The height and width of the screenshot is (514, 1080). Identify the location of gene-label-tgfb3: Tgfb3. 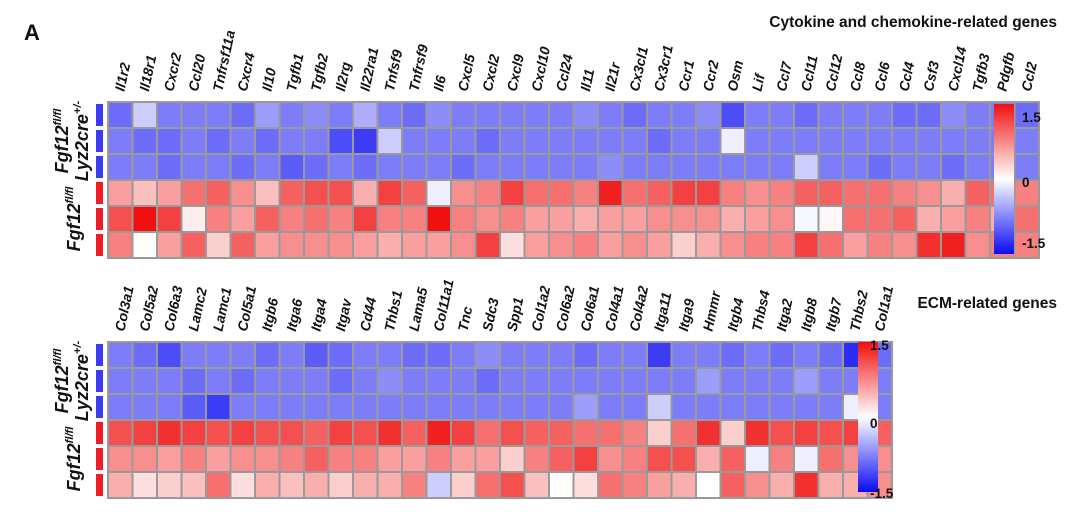
(981, 72).